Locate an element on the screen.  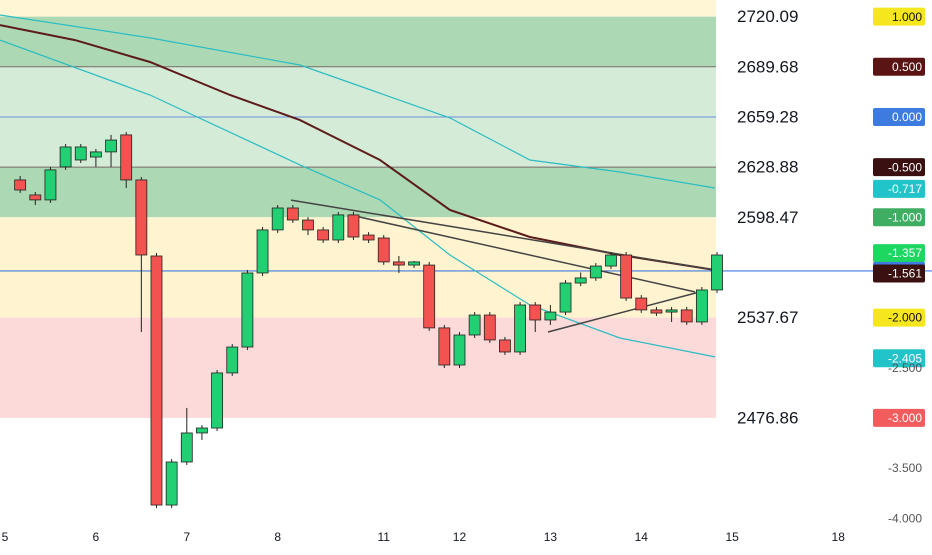
x-tick-label: 7 is located at coordinates (186, 537).